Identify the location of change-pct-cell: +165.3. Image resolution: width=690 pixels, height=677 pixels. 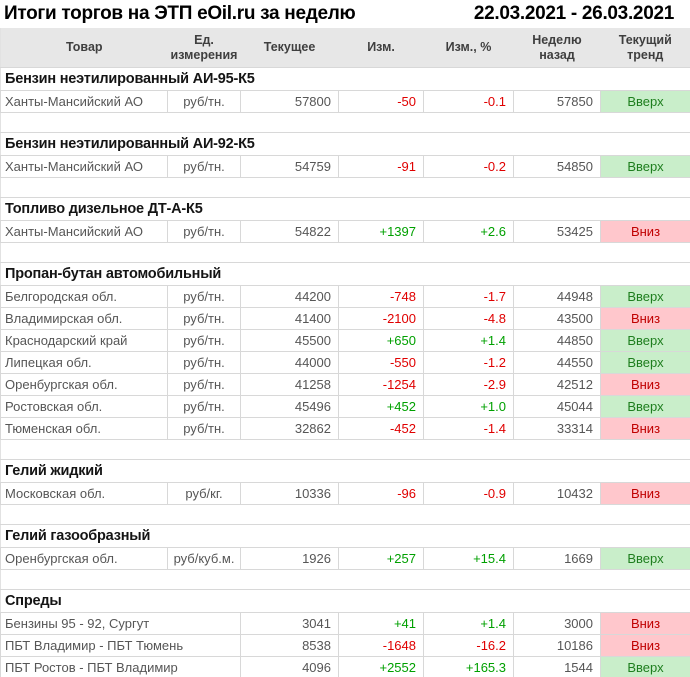
(468, 666).